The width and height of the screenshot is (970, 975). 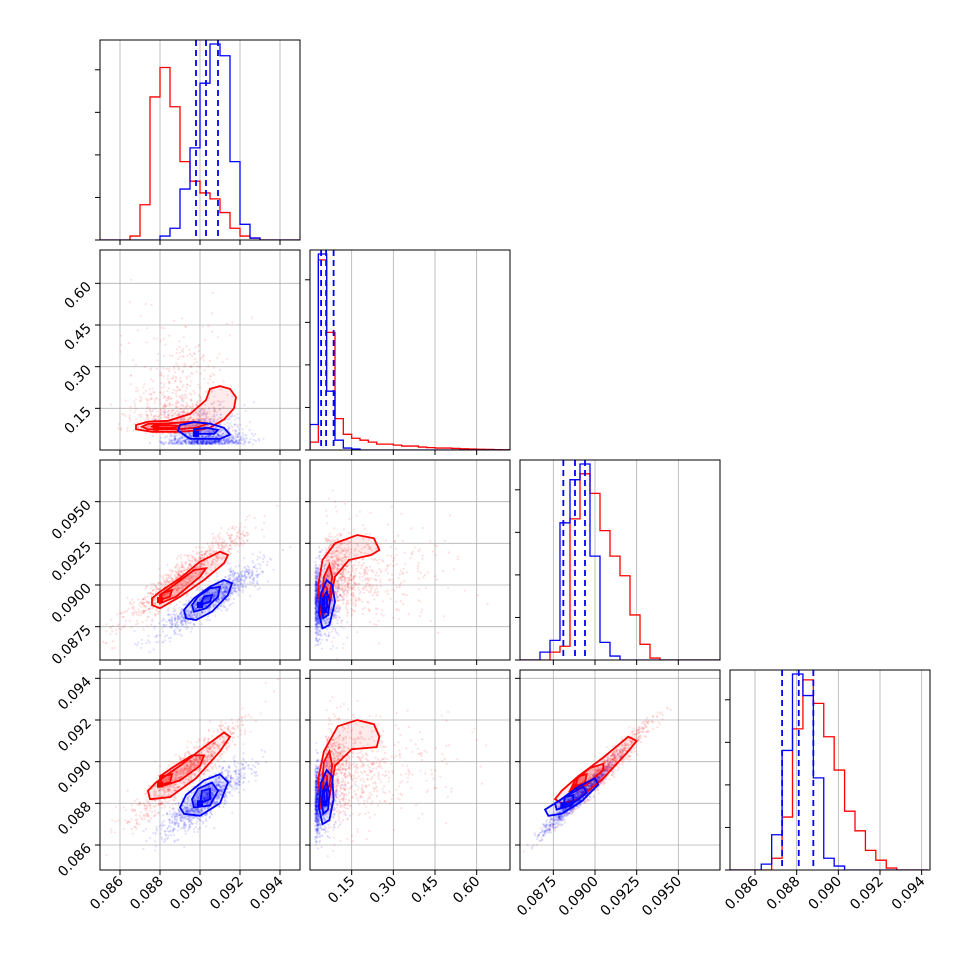 What do you see at coordinates (187, 362) in the screenshot?
I see `pair-content` at bounding box center [187, 362].